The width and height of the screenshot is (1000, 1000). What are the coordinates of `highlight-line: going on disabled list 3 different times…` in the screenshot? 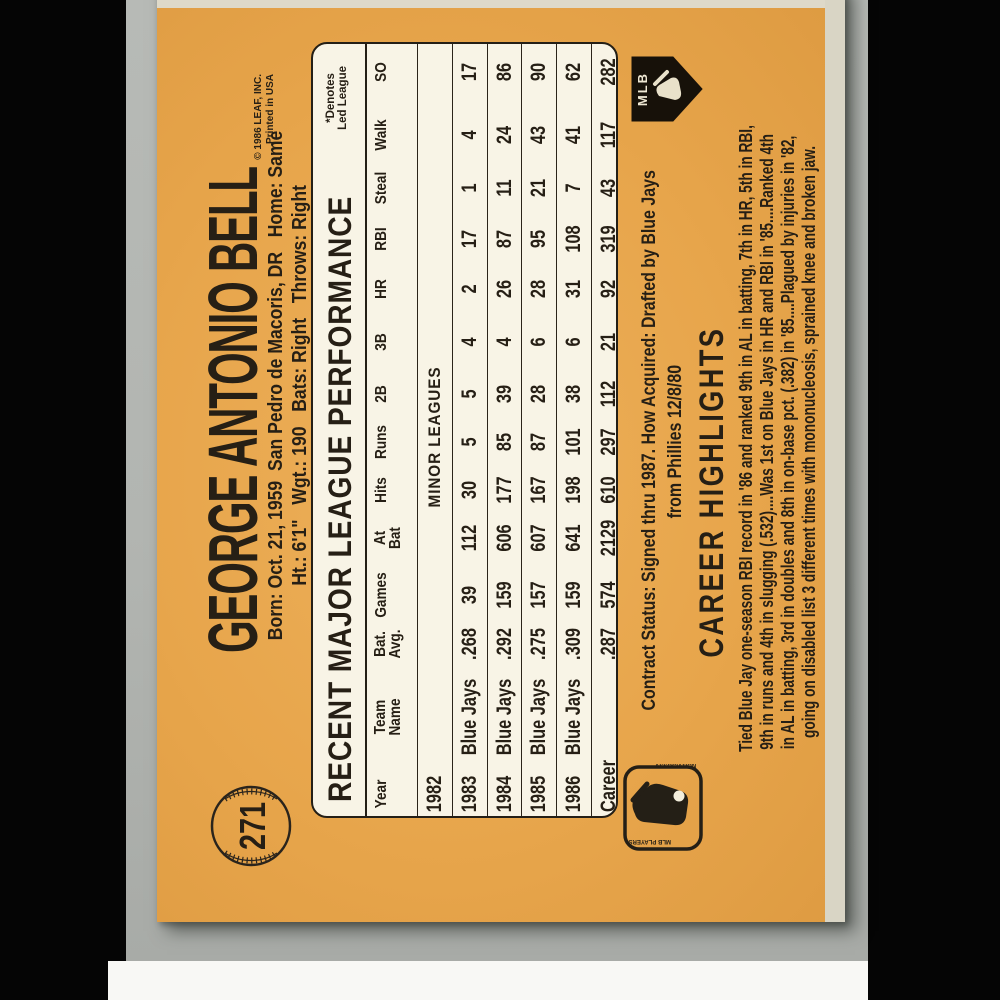 It's located at (808, 442).